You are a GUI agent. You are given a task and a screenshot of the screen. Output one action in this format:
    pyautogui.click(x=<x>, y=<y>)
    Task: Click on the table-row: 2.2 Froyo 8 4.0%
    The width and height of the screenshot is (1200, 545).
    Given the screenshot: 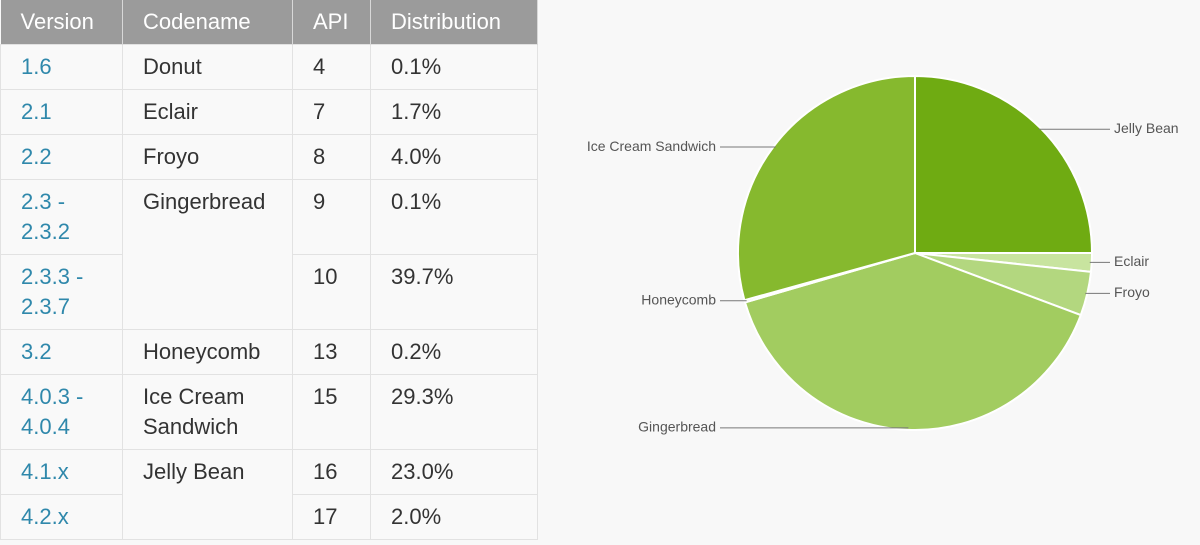 What is the action you would take?
    pyautogui.click(x=269, y=157)
    